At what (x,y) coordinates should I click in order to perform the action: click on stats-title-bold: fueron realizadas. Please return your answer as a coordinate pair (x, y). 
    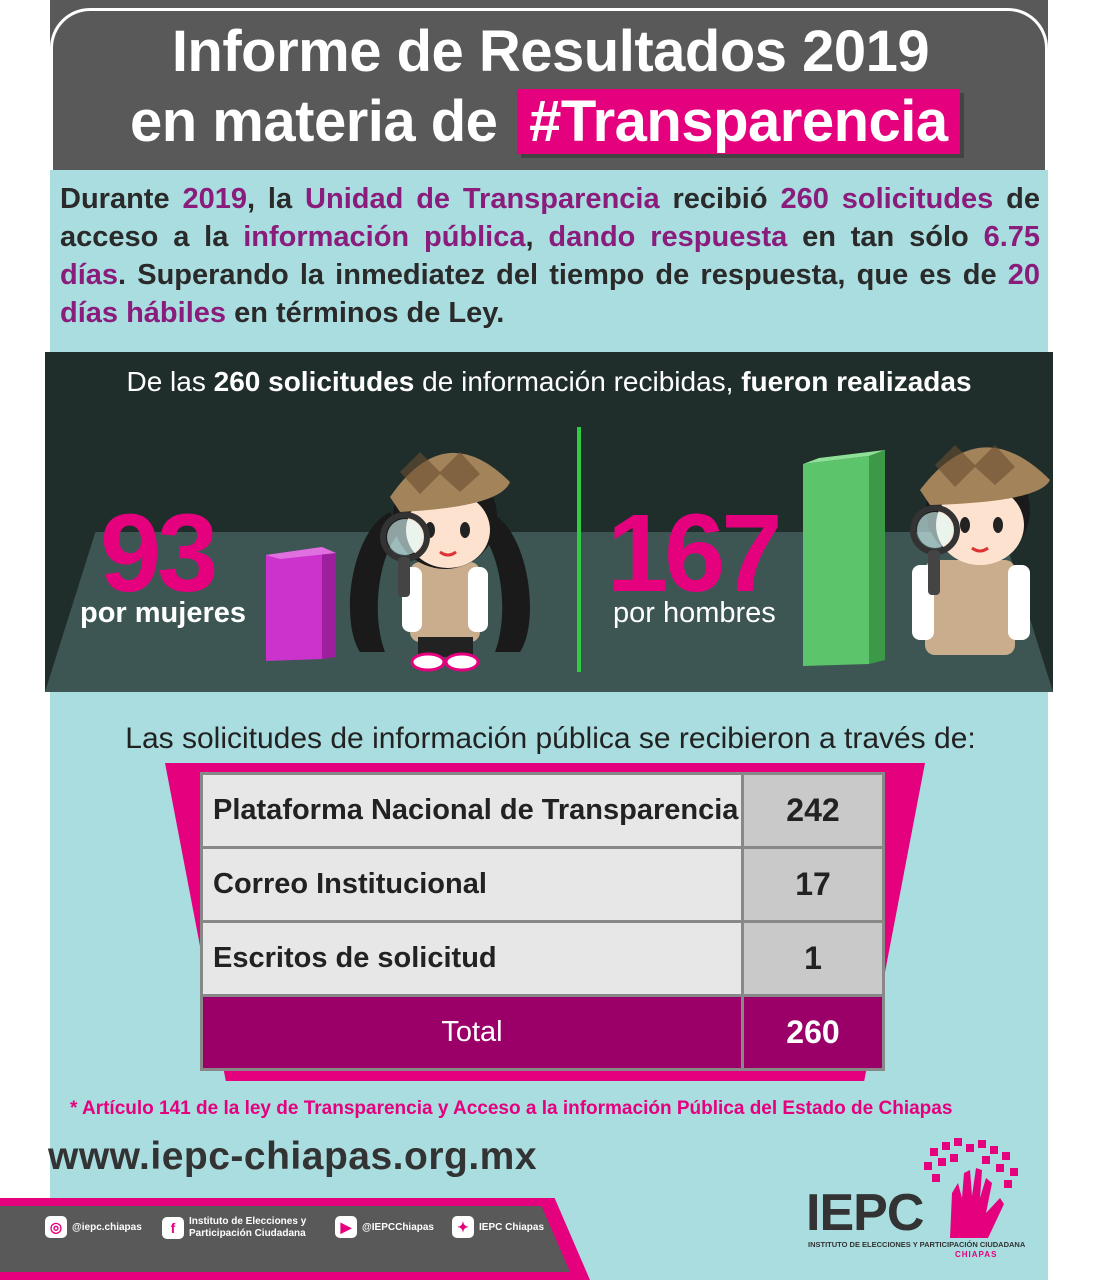
    Looking at the image, I should click on (856, 381).